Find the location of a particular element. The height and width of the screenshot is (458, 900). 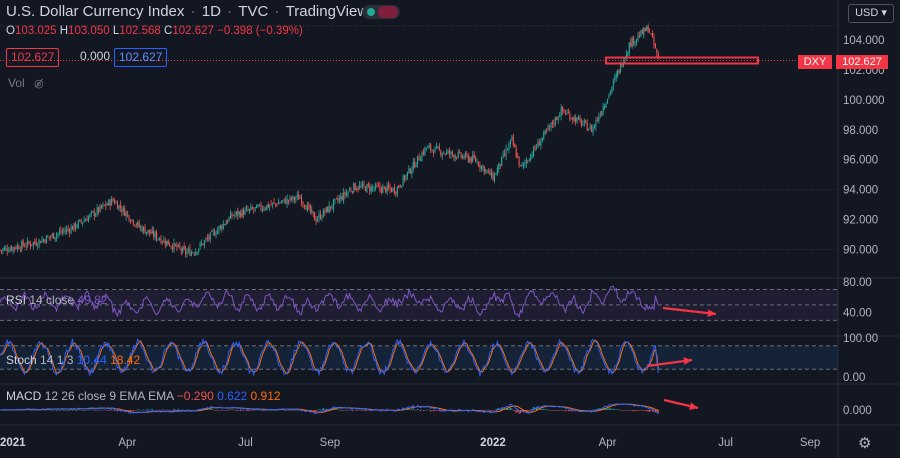

symbol-title: U.S. Dollar Currency Index is located at coordinates (95, 11).